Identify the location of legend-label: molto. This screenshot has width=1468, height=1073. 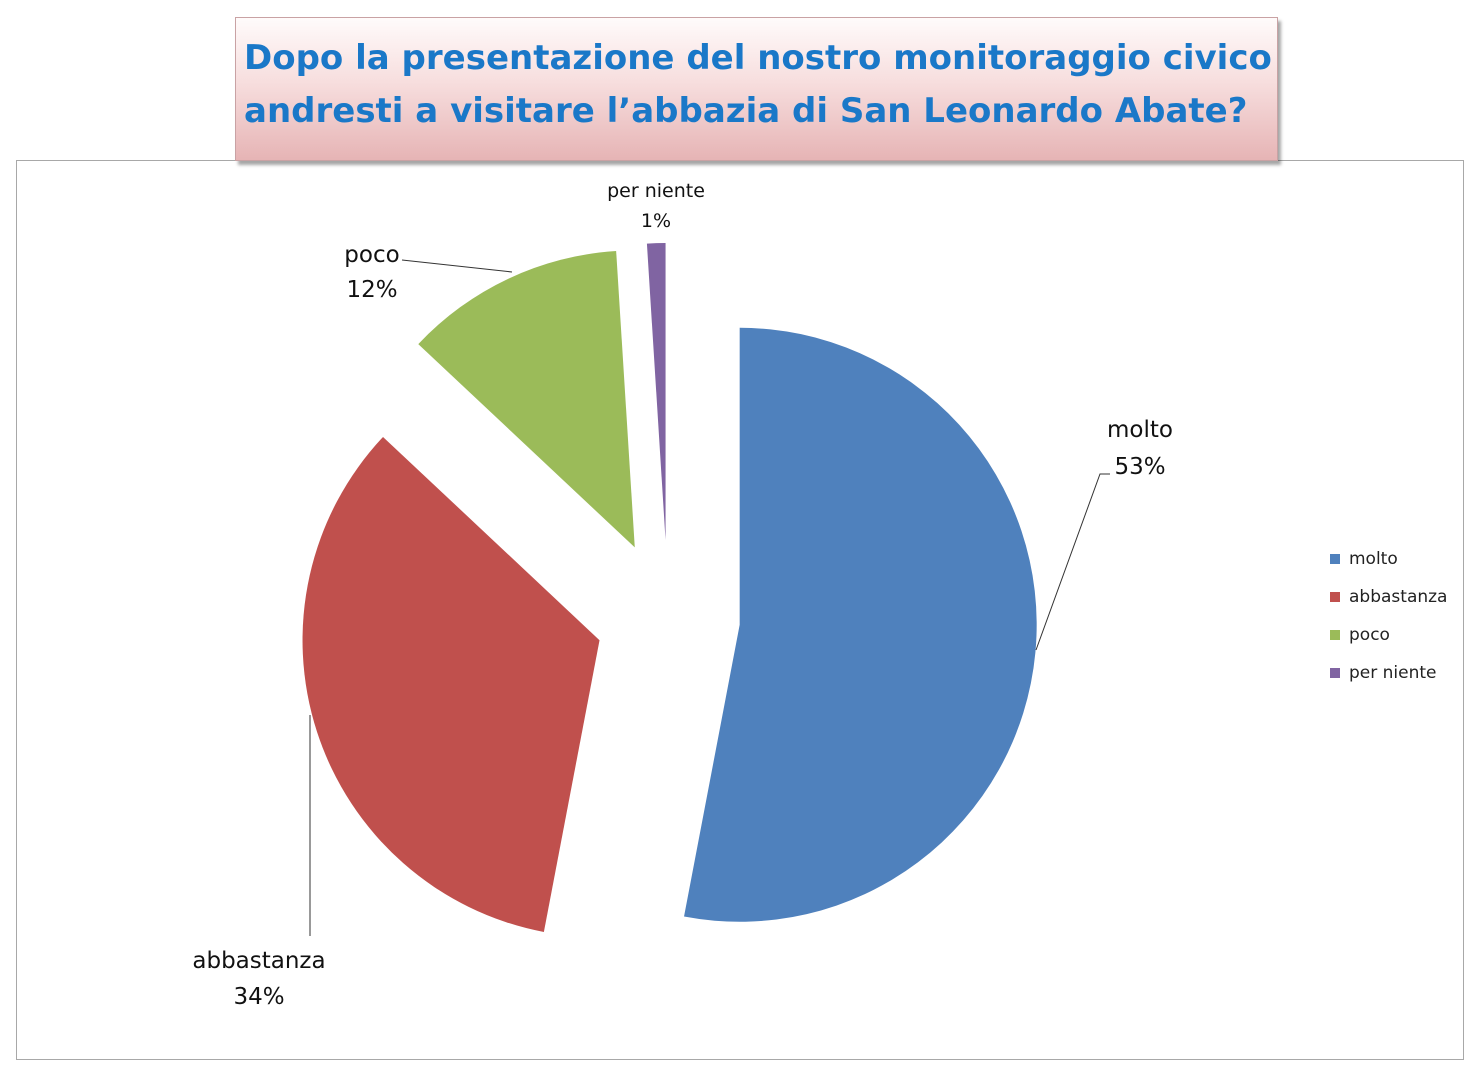
(1373, 559).